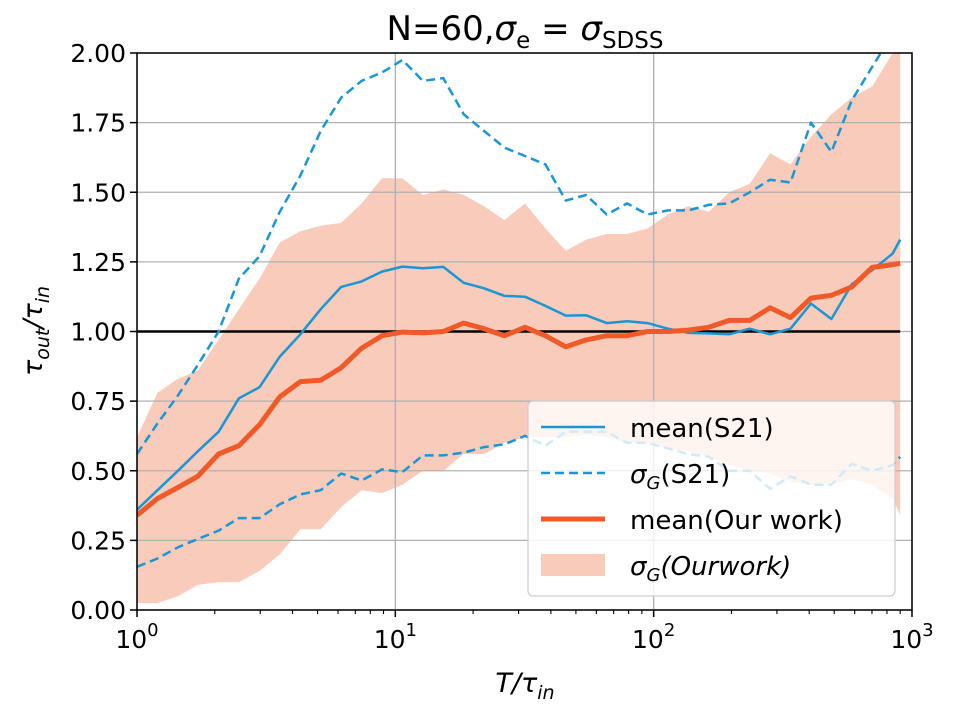  What do you see at coordinates (36, 331) in the screenshot?
I see `y-axis-label: τout/τin` at bounding box center [36, 331].